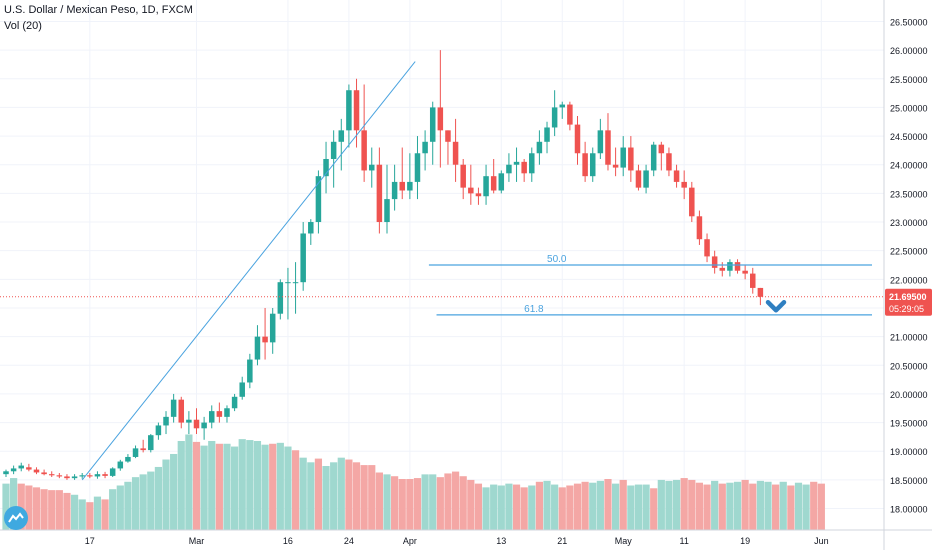  What do you see at coordinates (457, 541) in the screenshot?
I see `time-axis: 17 Mar 16 24 Apr 13 21 May 11 19 Jun` at bounding box center [457, 541].